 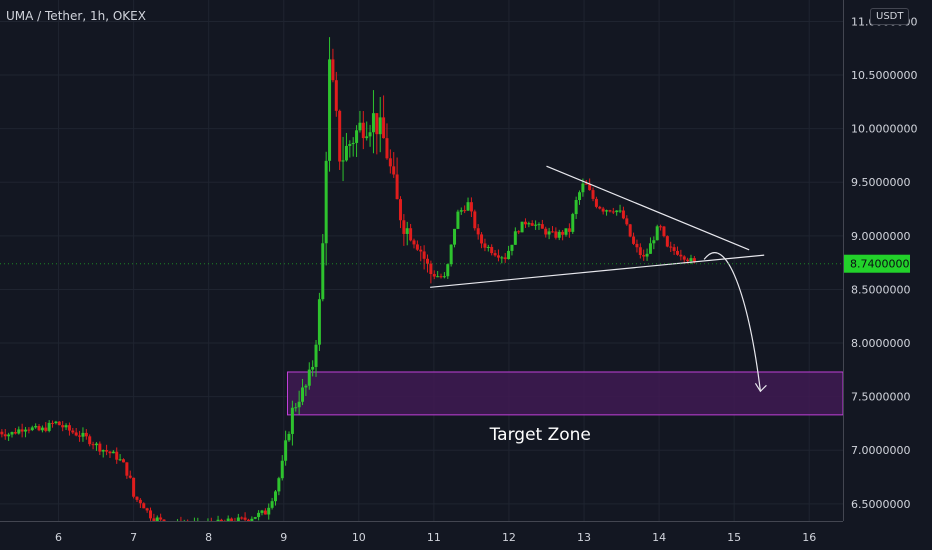 What do you see at coordinates (359, 537) in the screenshot?
I see `x-tick-label: 10` at bounding box center [359, 537].